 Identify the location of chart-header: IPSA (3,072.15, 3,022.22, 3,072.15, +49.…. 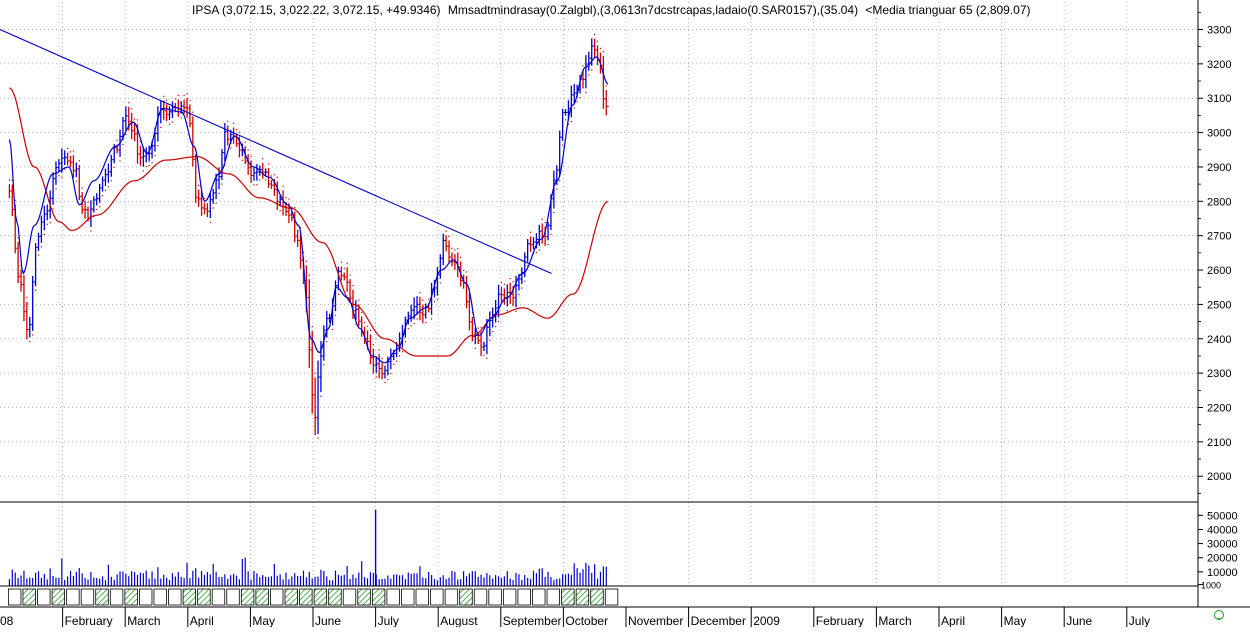
(613, 10).